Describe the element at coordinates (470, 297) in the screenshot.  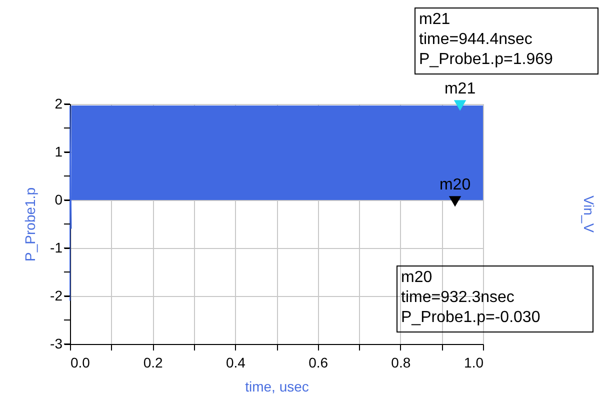
I see `annotation: m20 time=932.3nsec P_Probe1.p=-0.030` at that location.